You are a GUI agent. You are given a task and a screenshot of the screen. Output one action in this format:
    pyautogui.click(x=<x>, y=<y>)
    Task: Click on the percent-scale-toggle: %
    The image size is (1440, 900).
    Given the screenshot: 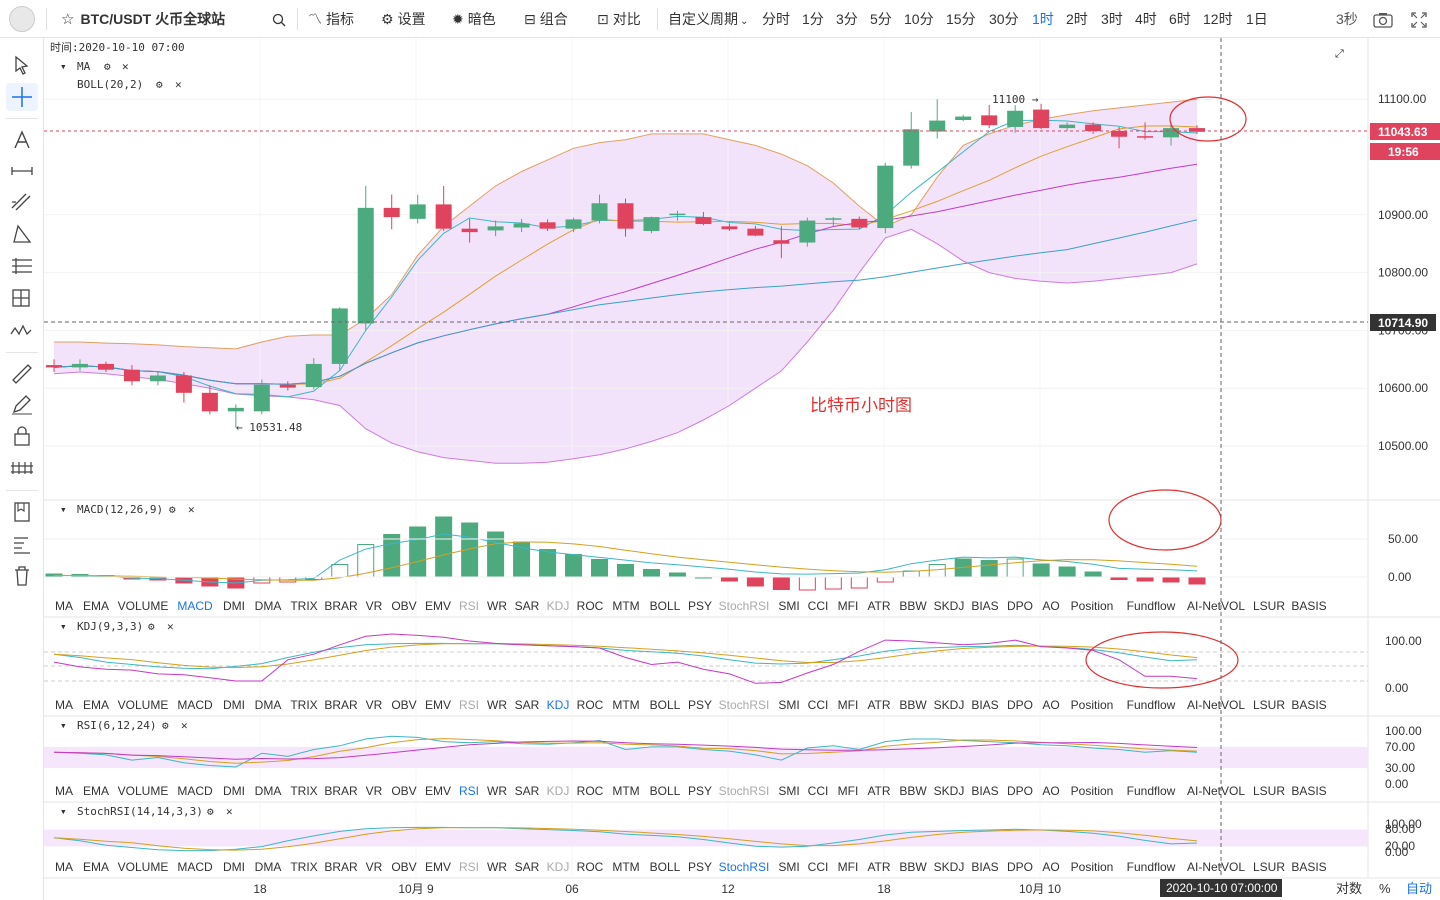 What is the action you would take?
    pyautogui.click(x=1385, y=888)
    